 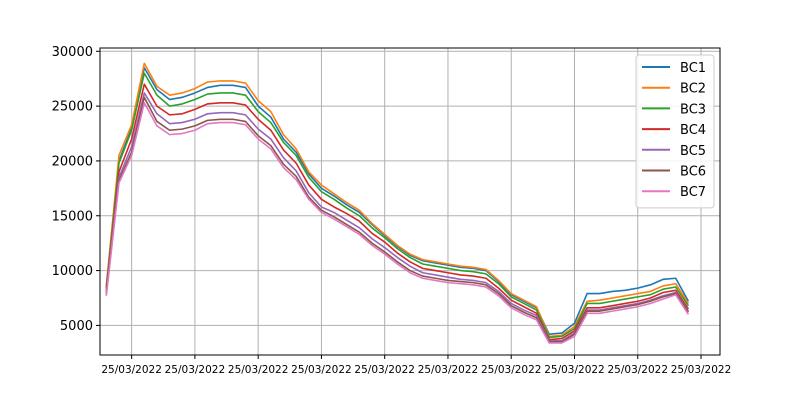 I want to click on y-tick-label: 15000, so click(x=72, y=216).